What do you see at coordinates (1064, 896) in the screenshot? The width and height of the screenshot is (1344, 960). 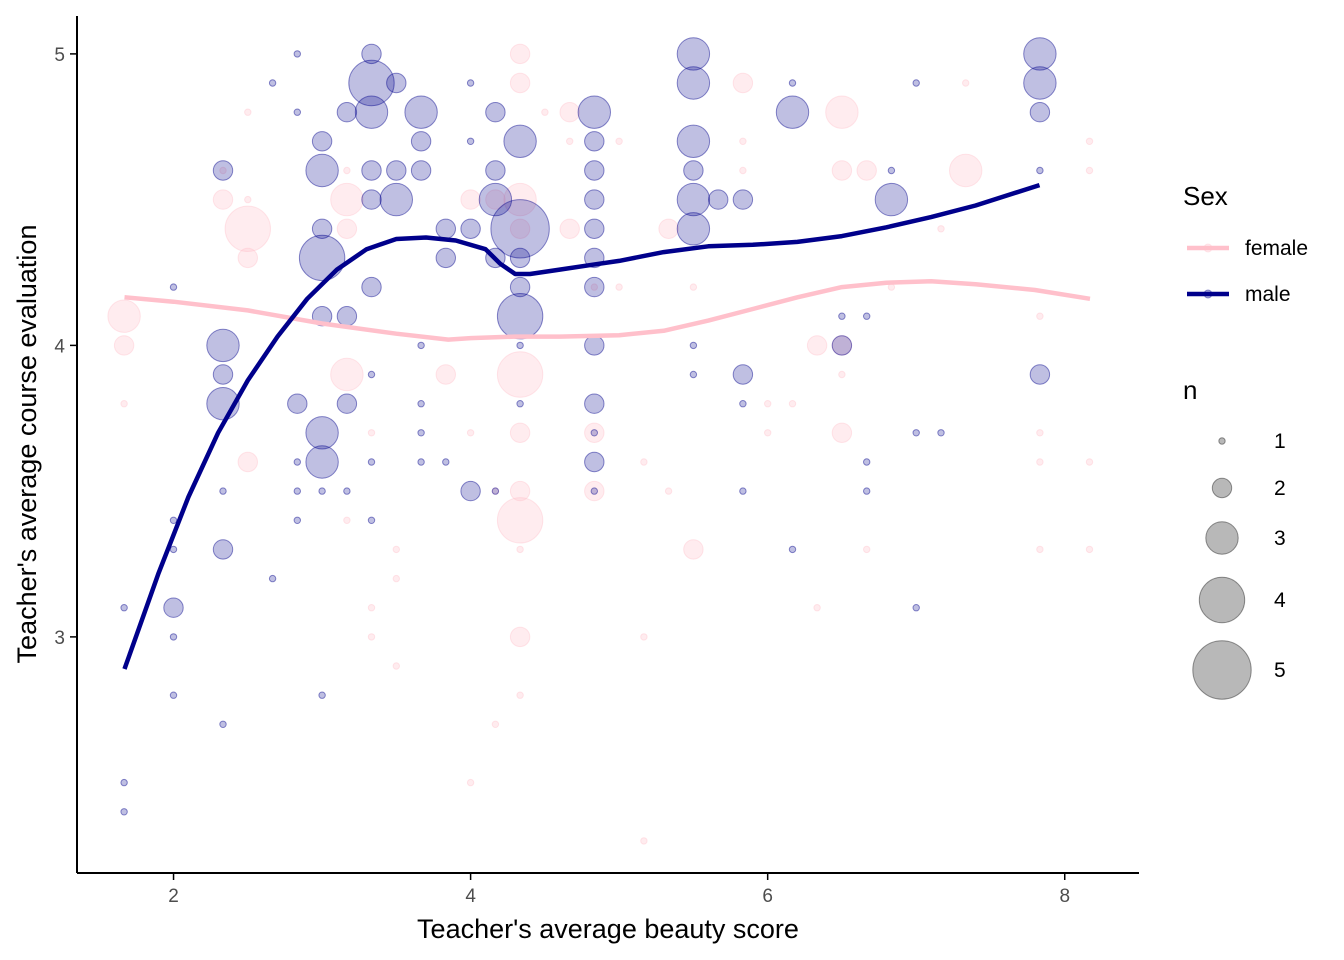 I see `x-tick-label: 8` at bounding box center [1064, 896].